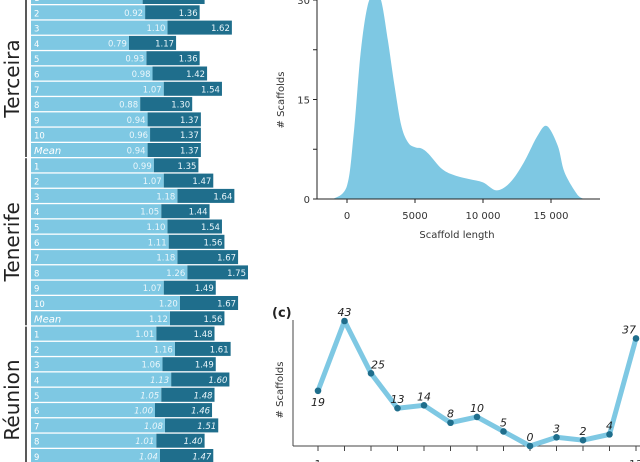 The width and height of the screenshot is (640, 462). Describe the element at coordinates (456, 235) in the screenshot. I see `x-axis-label: Scaffold length` at that location.